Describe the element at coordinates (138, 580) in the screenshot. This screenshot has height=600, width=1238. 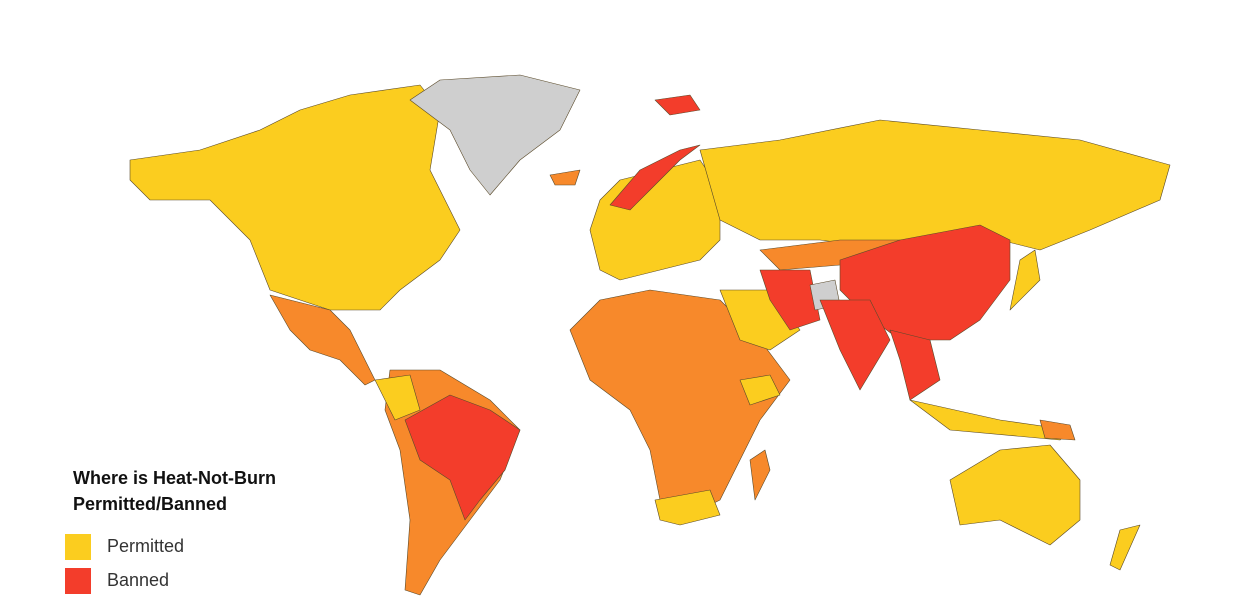
I see `legend-label: Banned` at that location.